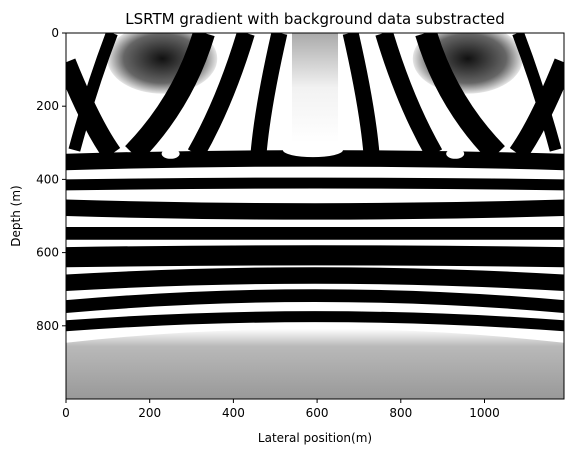 The height and width of the screenshot is (455, 571). Describe the element at coordinates (281, 409) in the screenshot. I see `x-axis: 0 200 400 600 800 1000` at that location.